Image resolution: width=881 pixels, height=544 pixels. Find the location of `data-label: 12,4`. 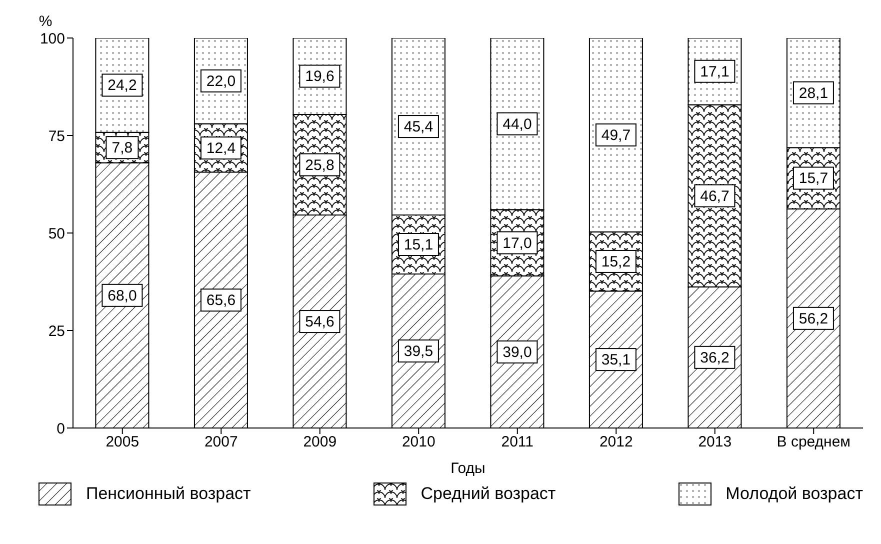

data-label: 12,4 is located at coordinates (221, 148).